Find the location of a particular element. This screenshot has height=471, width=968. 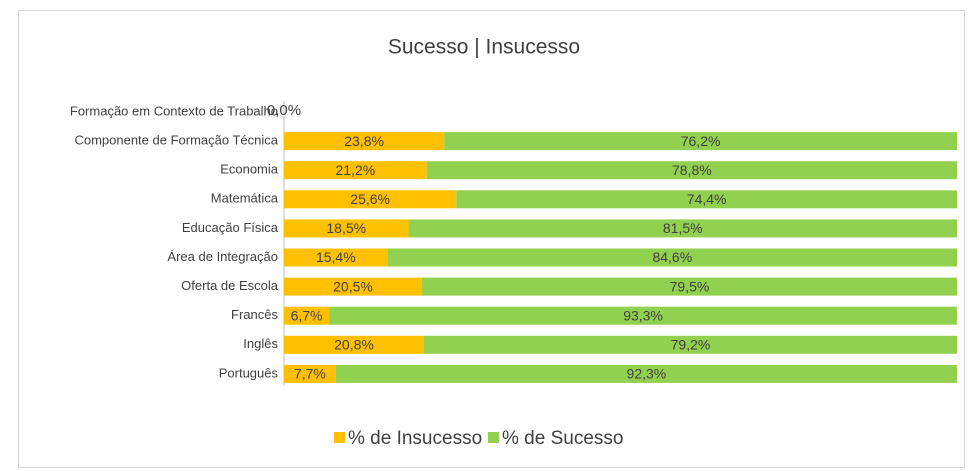

y-tick-label: Economia is located at coordinates (249, 169).